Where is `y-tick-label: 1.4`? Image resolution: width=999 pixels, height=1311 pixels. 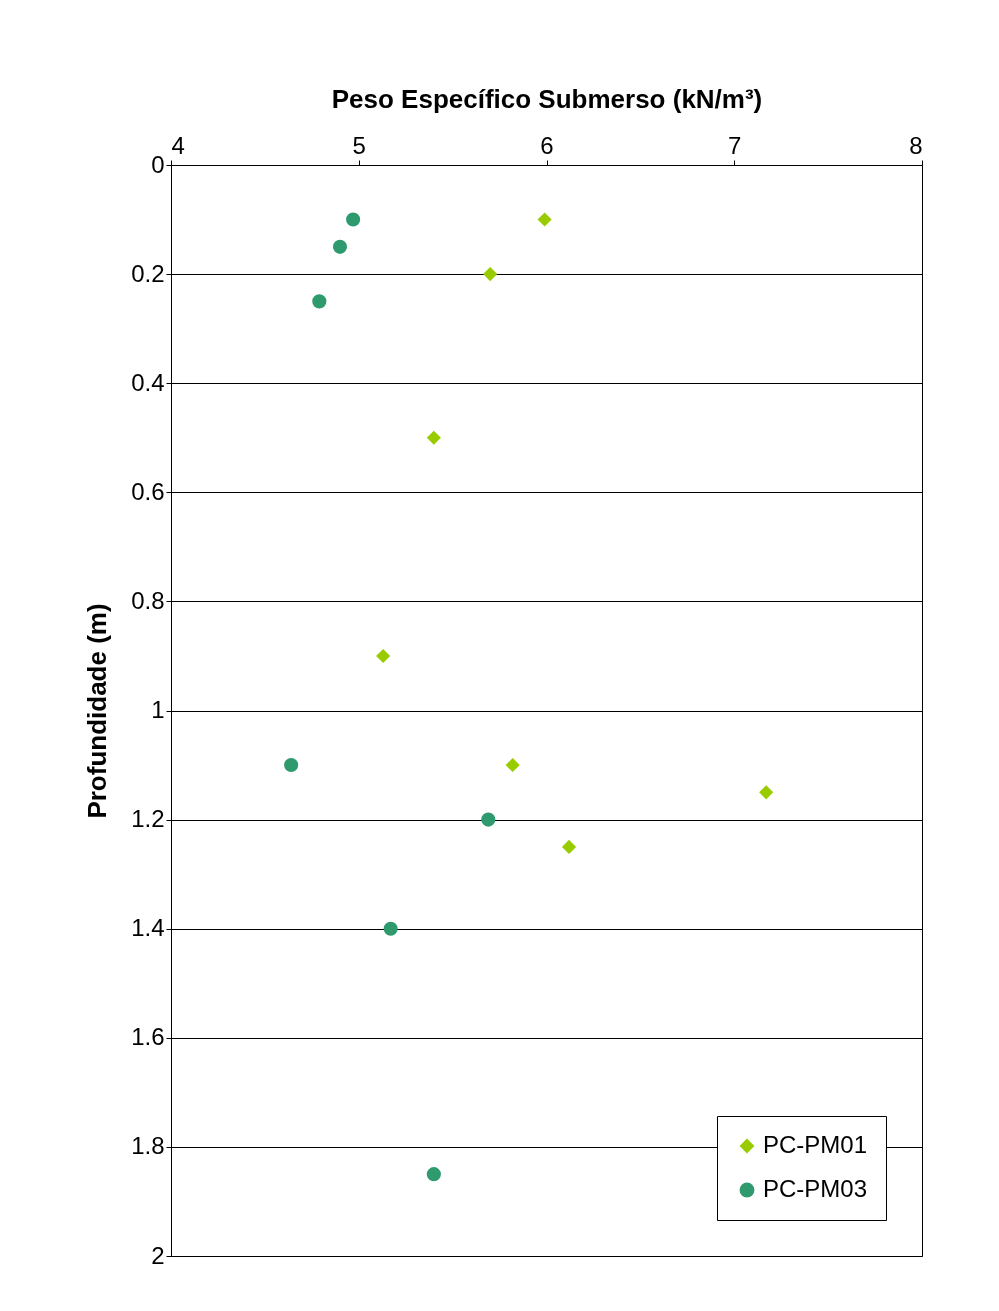
y-tick-label: 1.4 is located at coordinates (148, 928).